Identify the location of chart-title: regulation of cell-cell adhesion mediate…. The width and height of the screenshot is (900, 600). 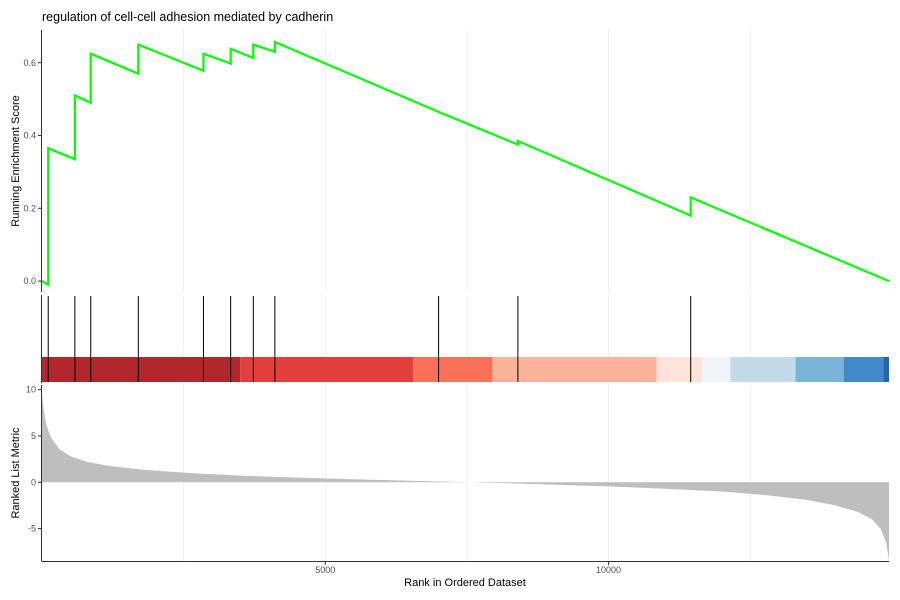
(187, 17).